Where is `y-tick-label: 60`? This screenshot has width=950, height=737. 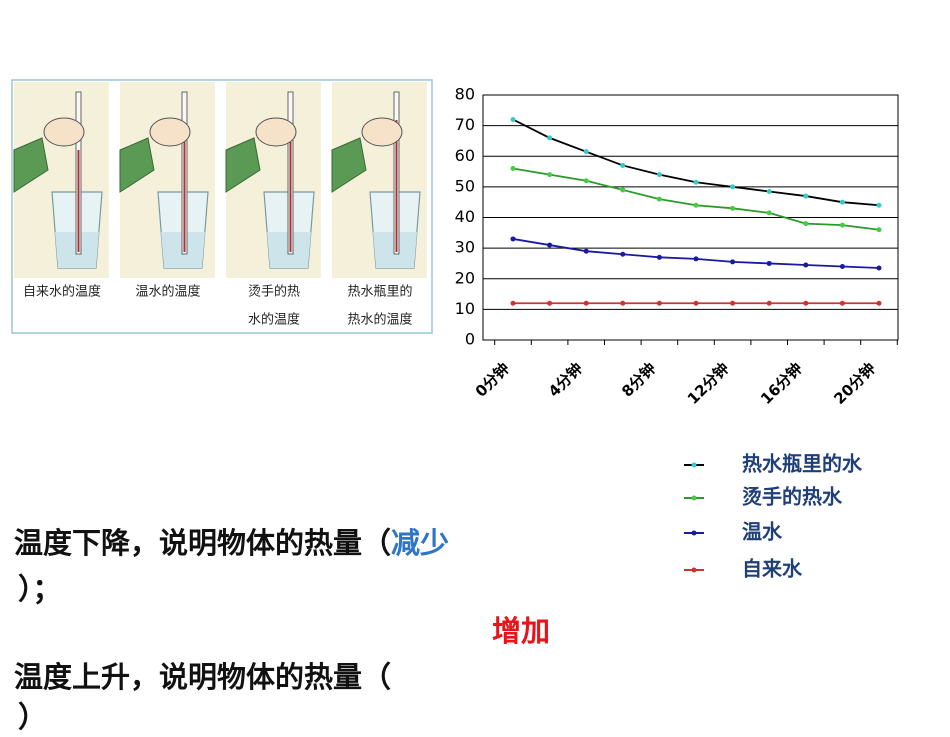
y-tick-label: 60 is located at coordinates (465, 155).